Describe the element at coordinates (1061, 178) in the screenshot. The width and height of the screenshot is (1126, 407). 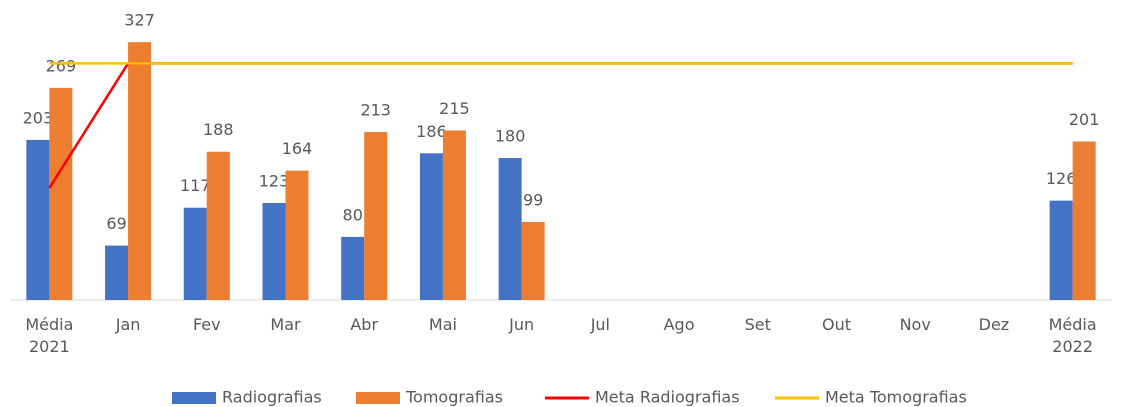
I see `data-label: 126` at that location.